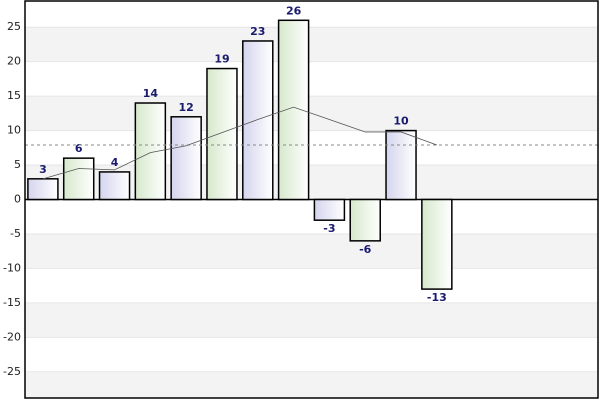  Describe the element at coordinates (17, 164) in the screenshot. I see `y-tick-label: 5` at that location.